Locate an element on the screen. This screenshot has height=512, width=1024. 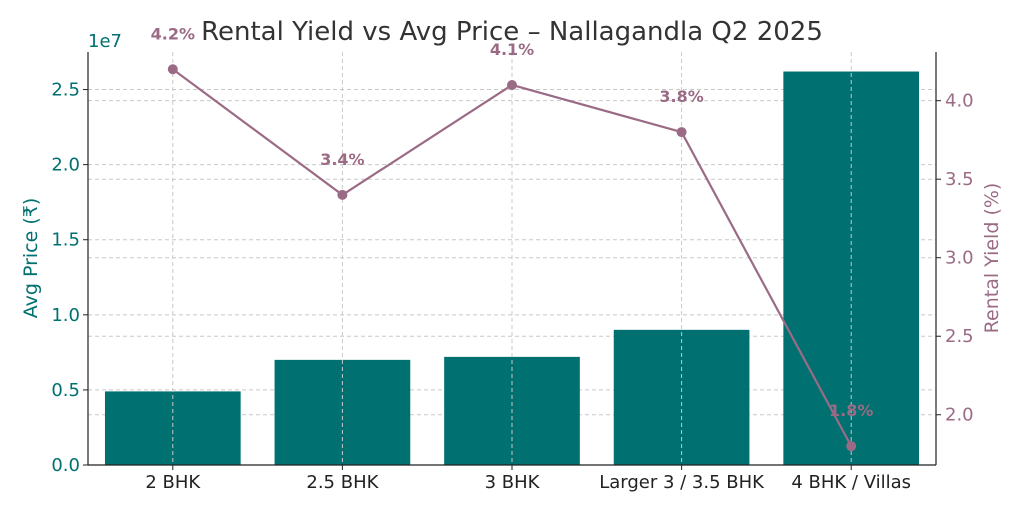
x-tick-label-2: 3 BHK is located at coordinates (513, 482).